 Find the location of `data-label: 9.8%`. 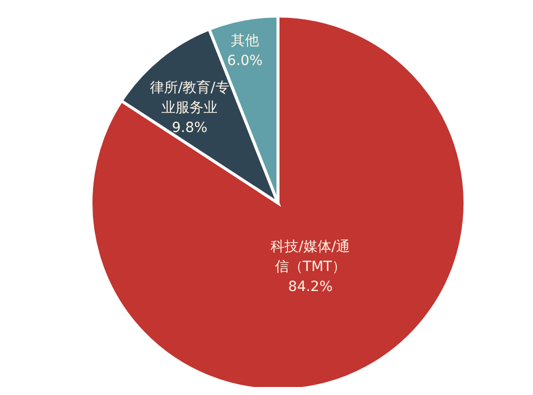

data-label: 9.8% is located at coordinates (190, 128).